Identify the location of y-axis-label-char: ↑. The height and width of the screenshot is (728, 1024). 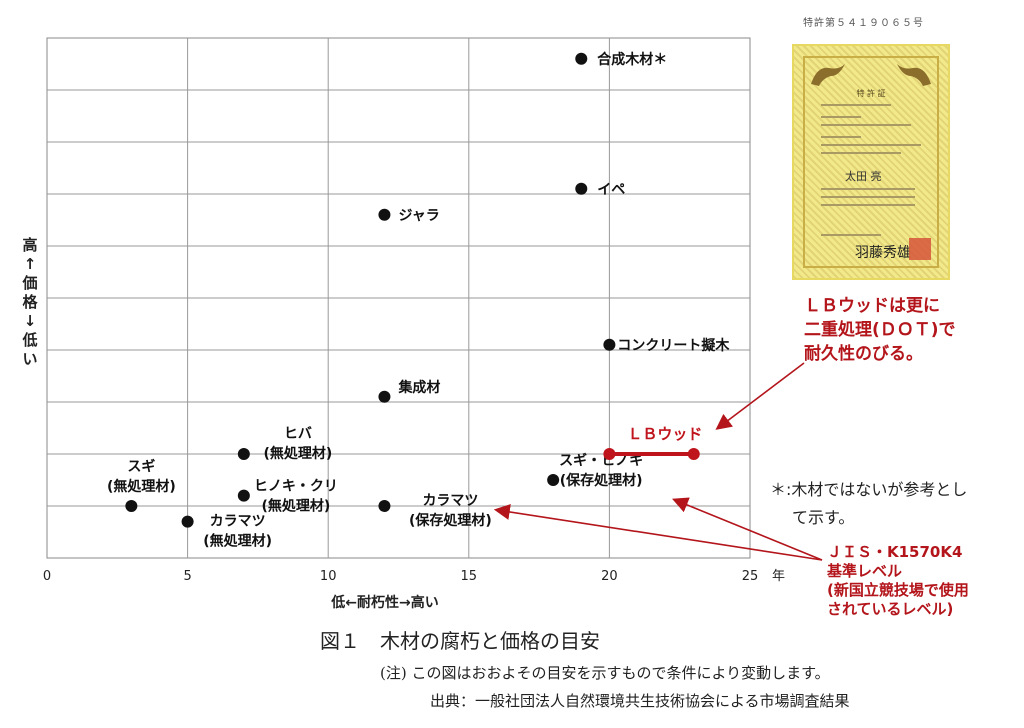
(30, 264).